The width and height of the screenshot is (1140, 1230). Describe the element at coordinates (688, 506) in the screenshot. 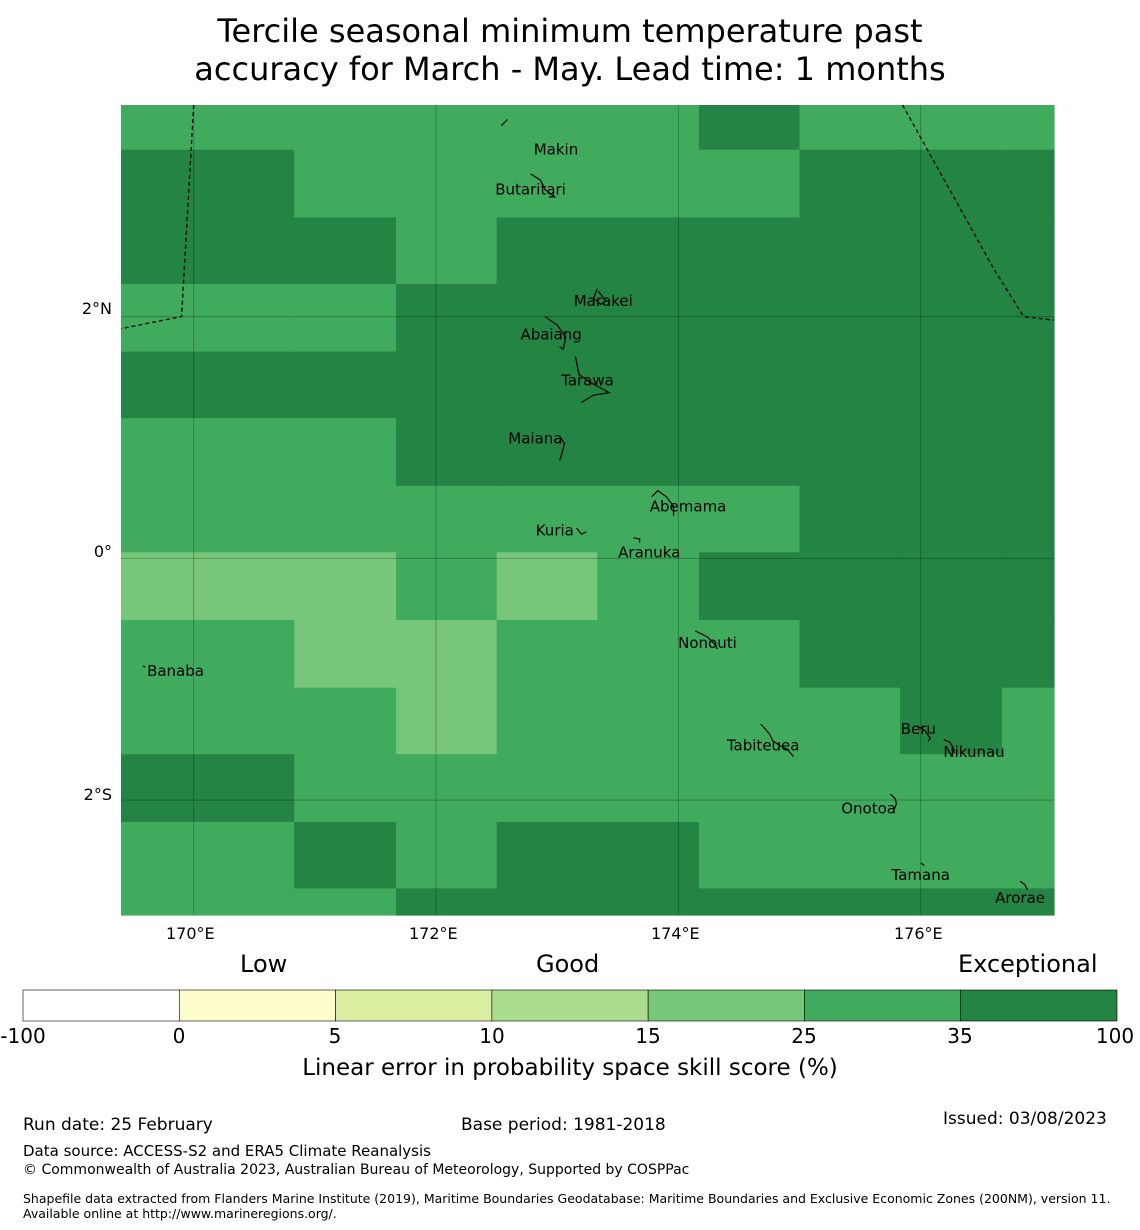

I see `island-label: Abemama` at that location.